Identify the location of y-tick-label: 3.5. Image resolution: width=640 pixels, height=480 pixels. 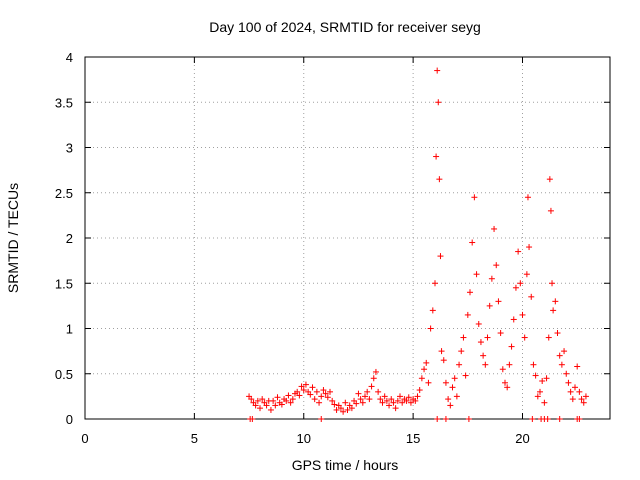
(64, 102).